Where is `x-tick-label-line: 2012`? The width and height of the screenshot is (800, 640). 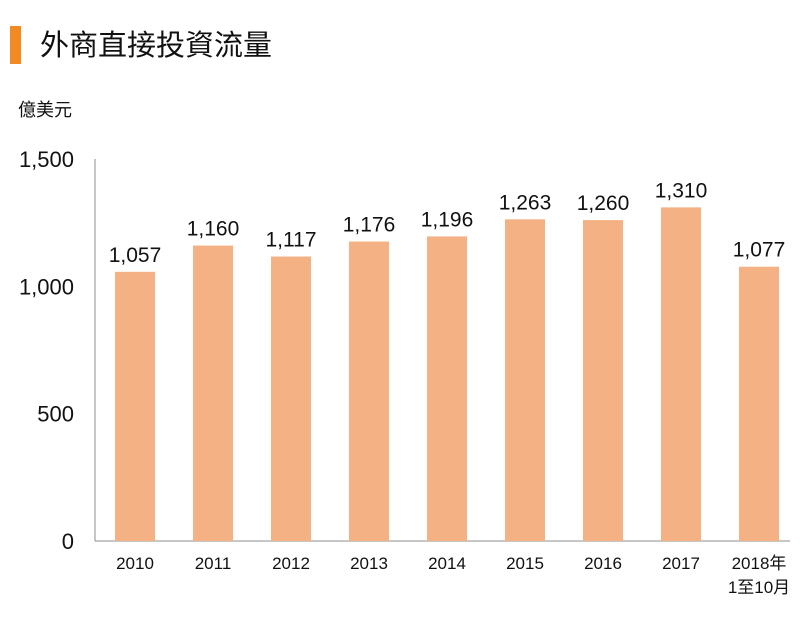
x-tick-label-line: 2012 is located at coordinates (291, 563).